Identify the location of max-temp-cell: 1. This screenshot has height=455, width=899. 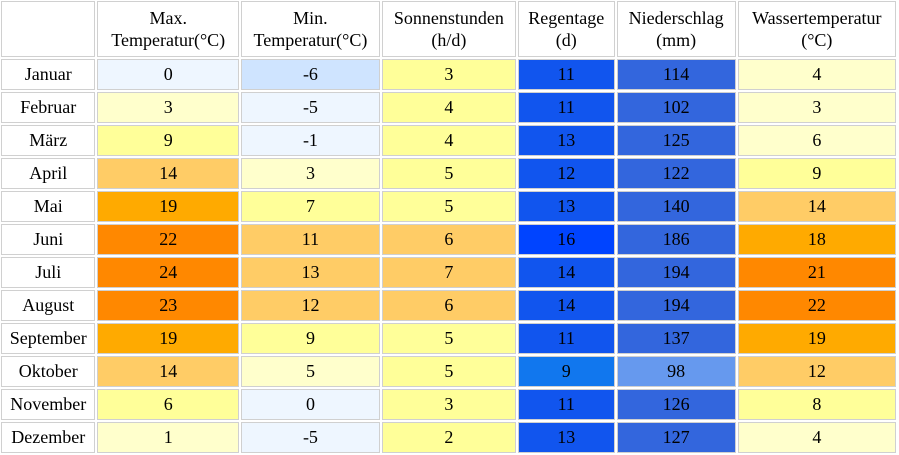
(168, 437).